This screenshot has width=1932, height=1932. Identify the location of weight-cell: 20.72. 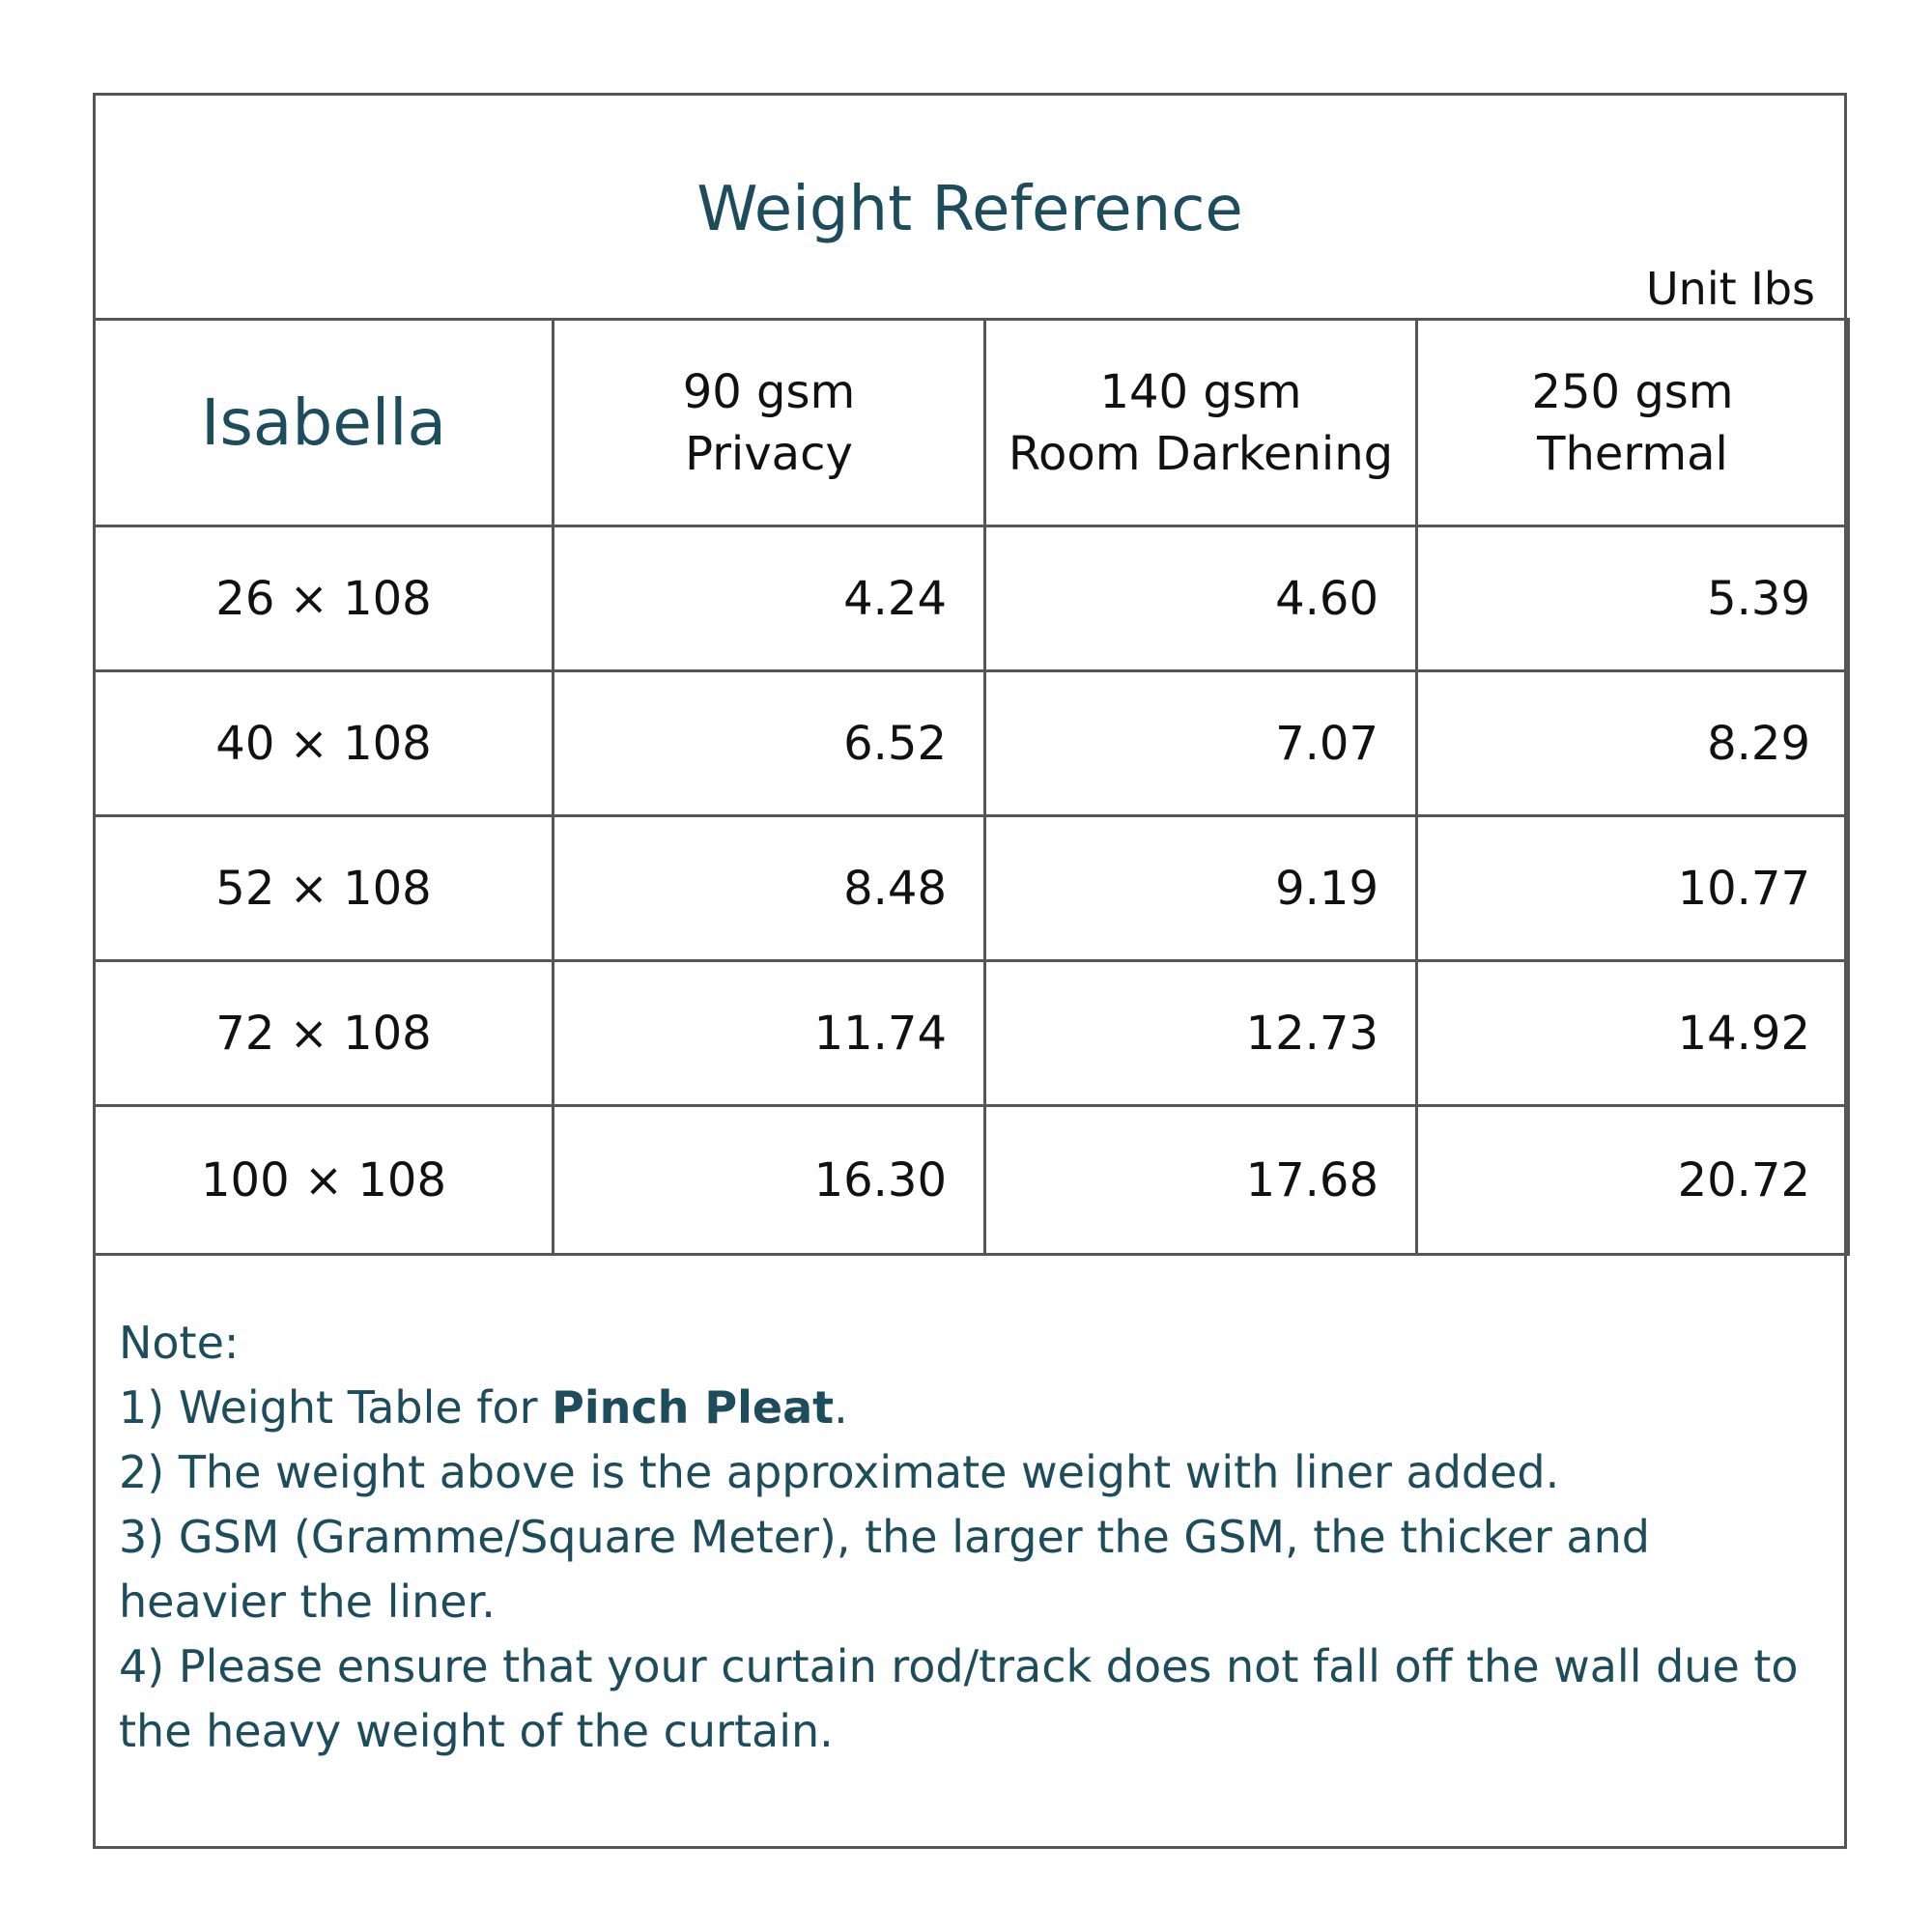
(1632, 1180).